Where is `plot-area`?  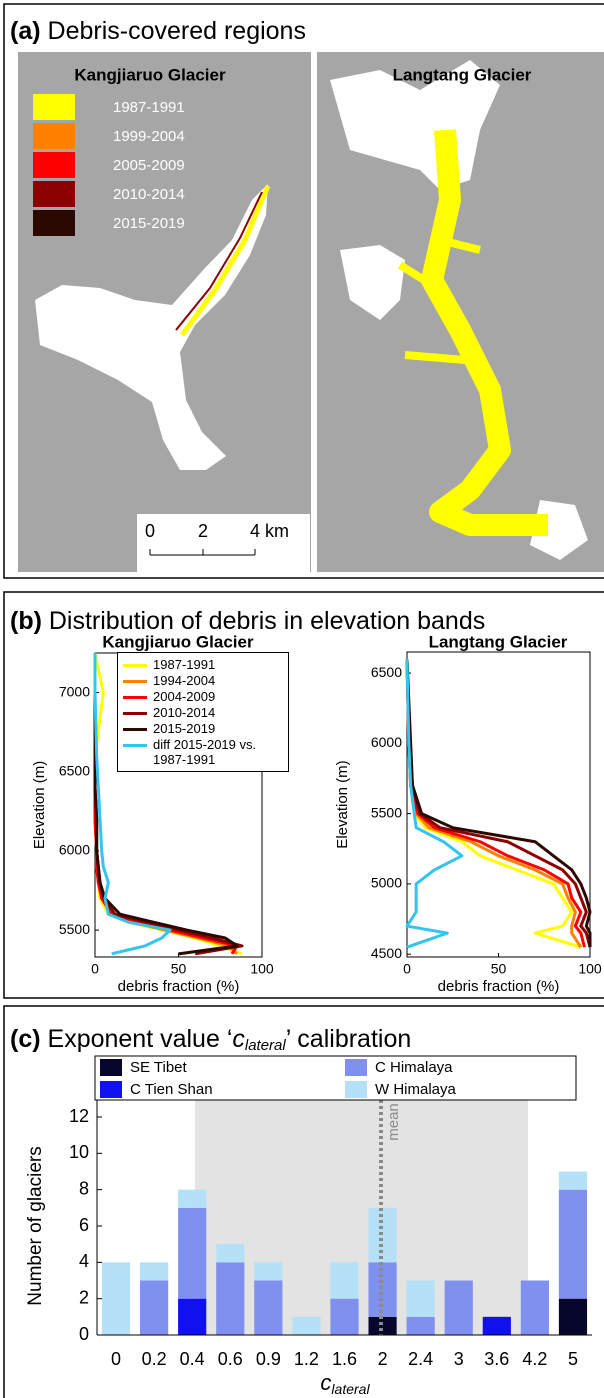
plot-area is located at coordinates (498, 804).